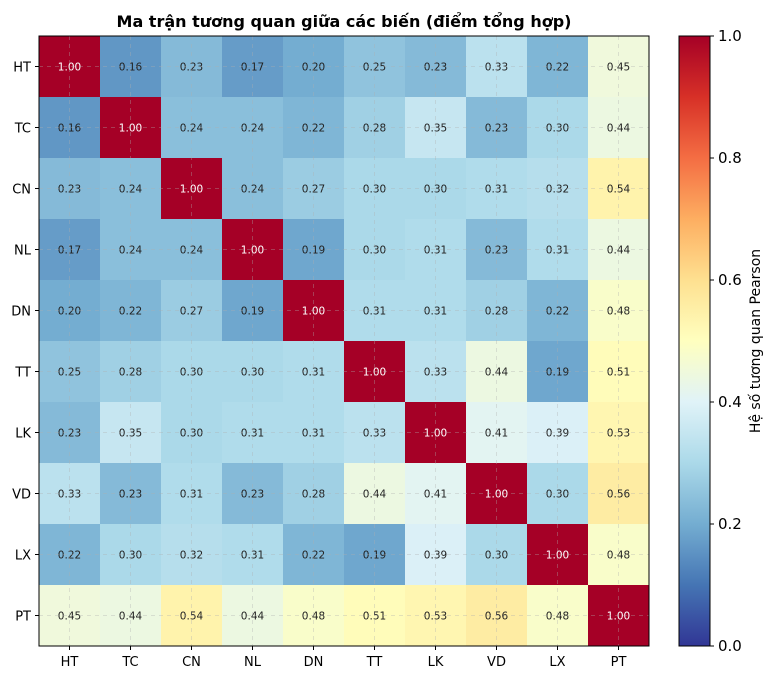 The image size is (784, 674). Describe the element at coordinates (374, 312) in the screenshot. I see `cell-value-label: 0.31` at that location.